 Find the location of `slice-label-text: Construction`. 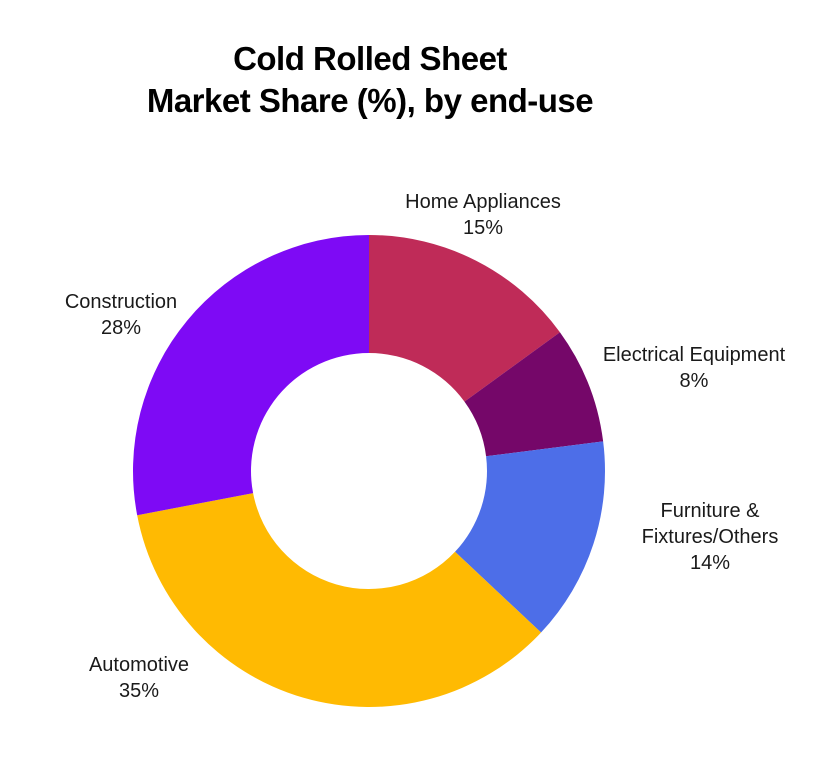

slice-label-text: Construction is located at coordinates (121, 302).